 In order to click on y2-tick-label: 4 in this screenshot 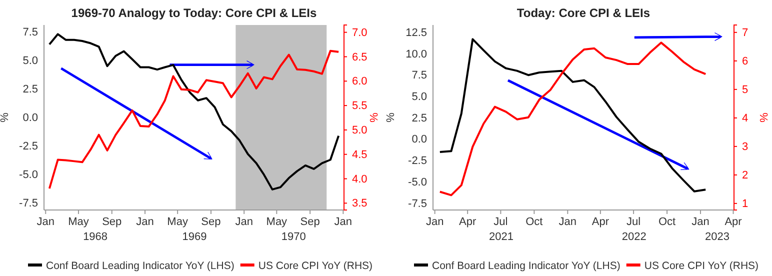, I will do `click(745, 118)`.